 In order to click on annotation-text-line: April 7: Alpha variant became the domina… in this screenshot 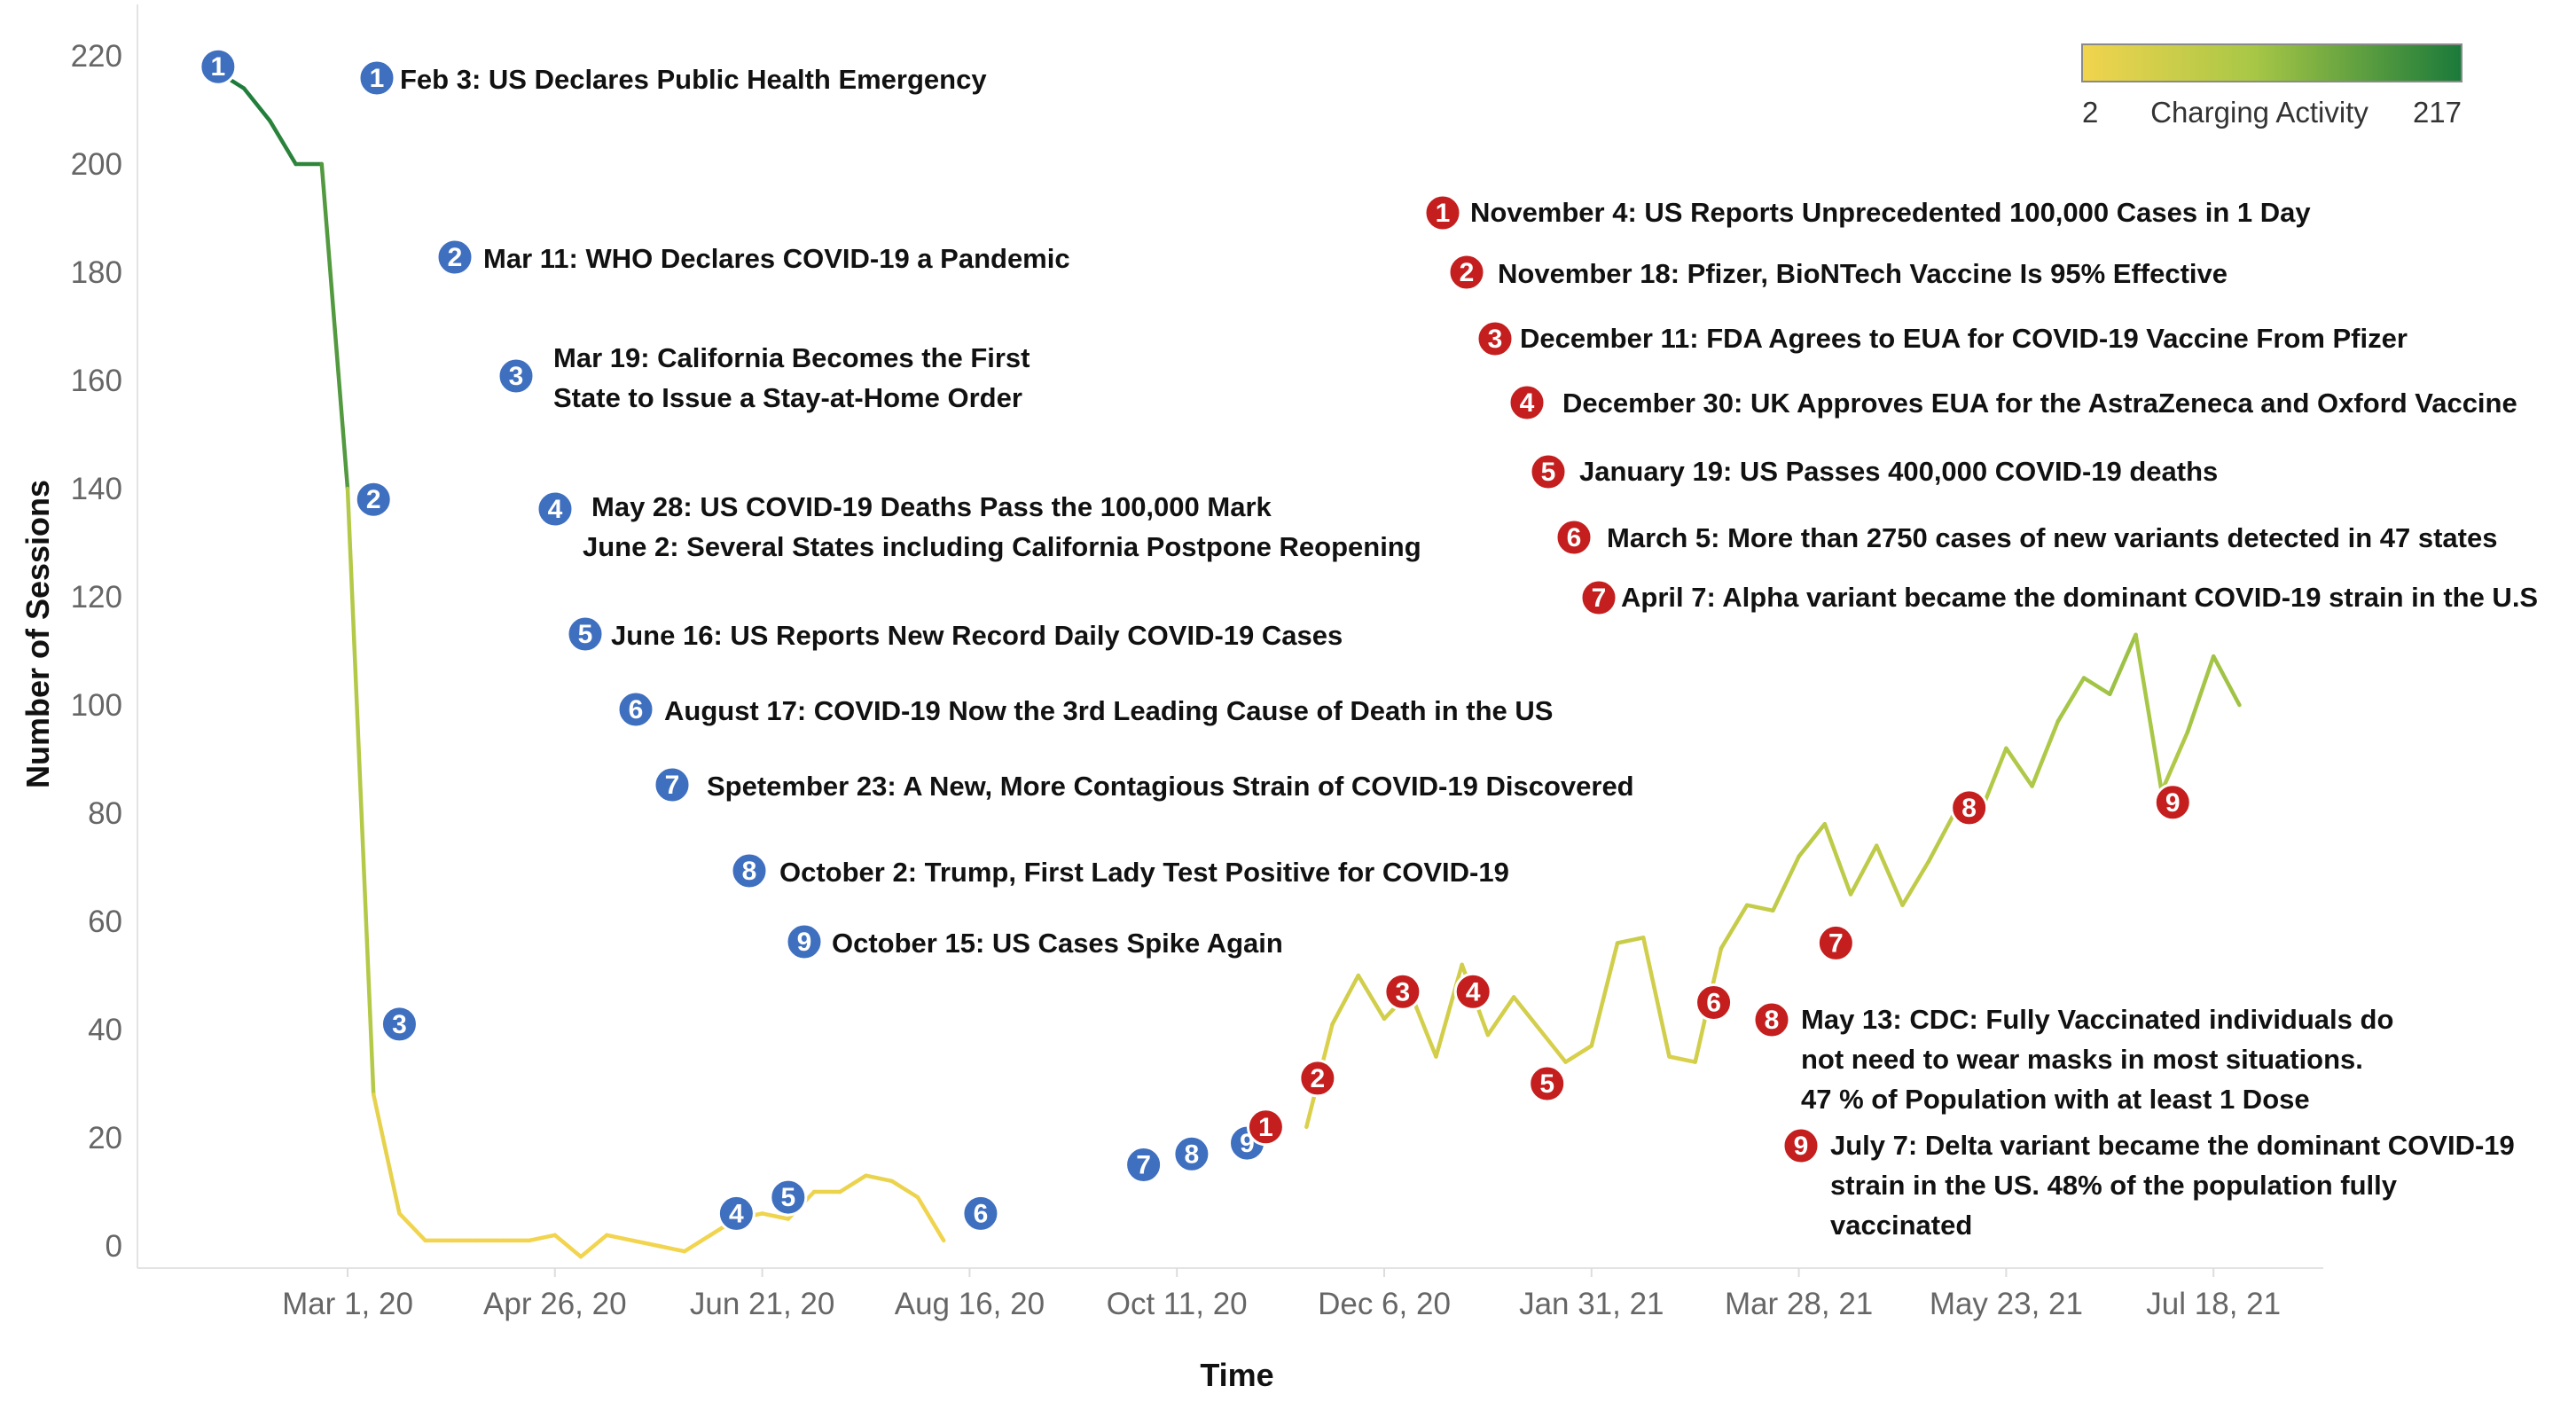, I will do `click(2079, 597)`.